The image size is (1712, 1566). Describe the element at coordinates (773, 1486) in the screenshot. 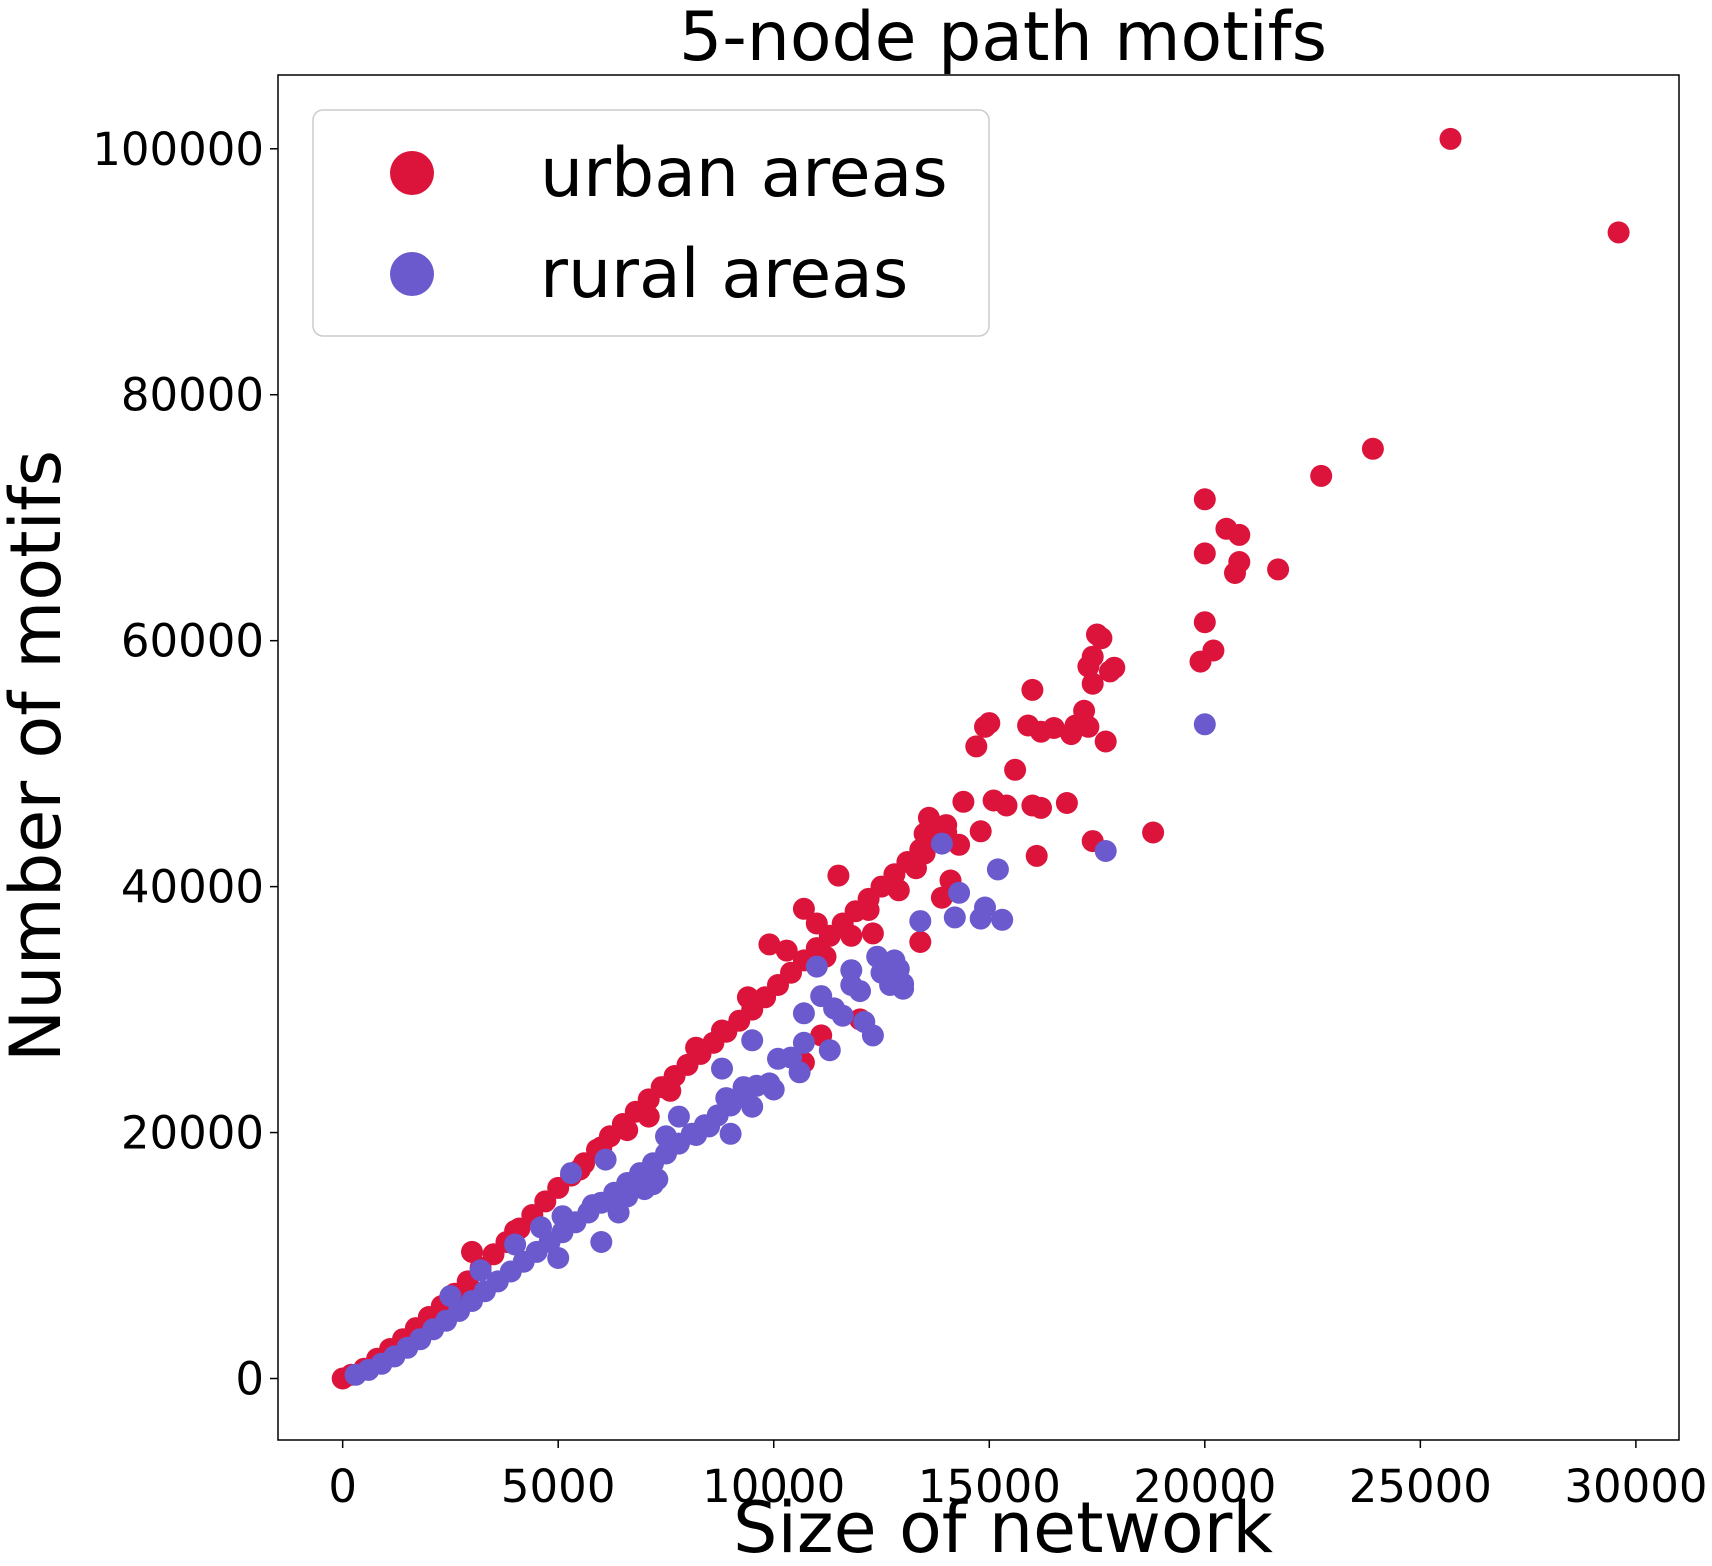

I see `x-tick-label: 10000` at that location.